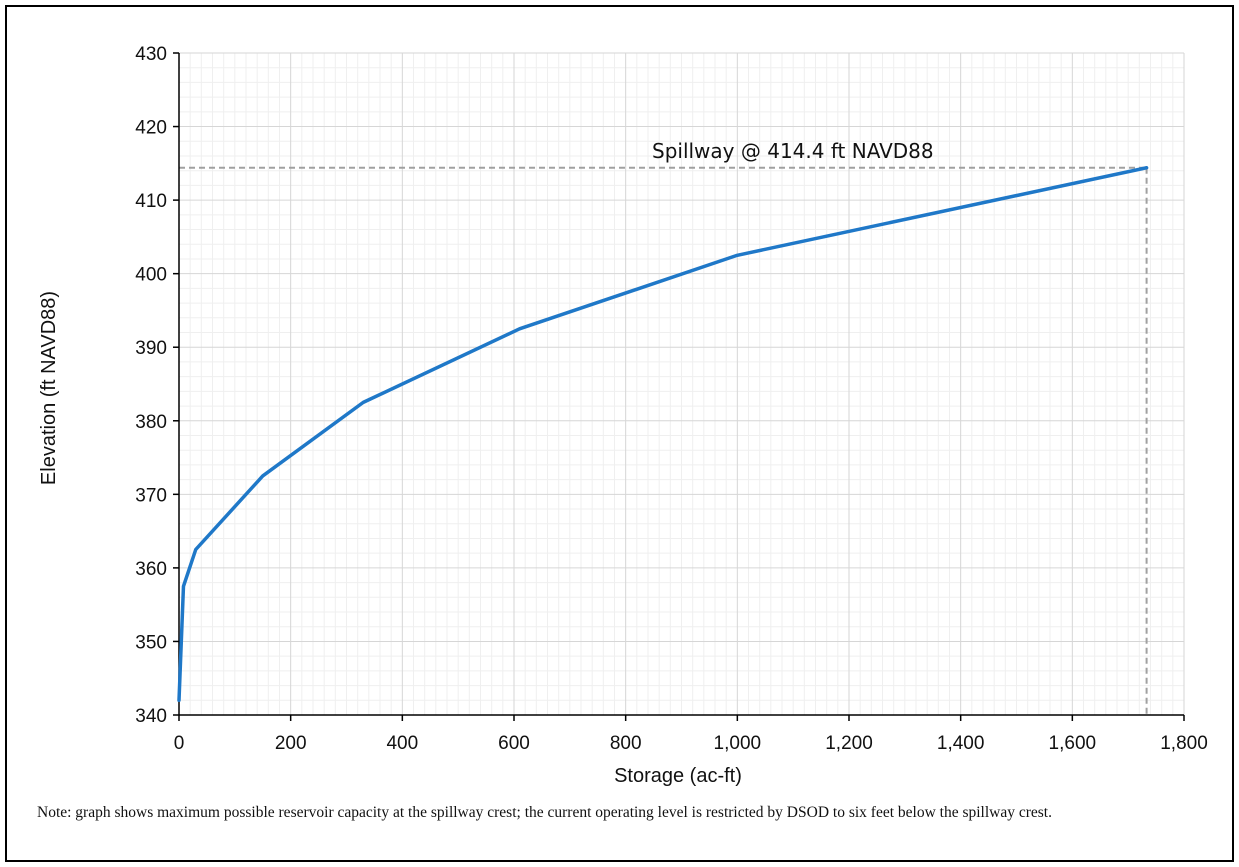 This screenshot has height=867, width=1239. I want to click on spillway-annotation: Spillway @ 414.4 ft NAVD88, so click(793, 151).